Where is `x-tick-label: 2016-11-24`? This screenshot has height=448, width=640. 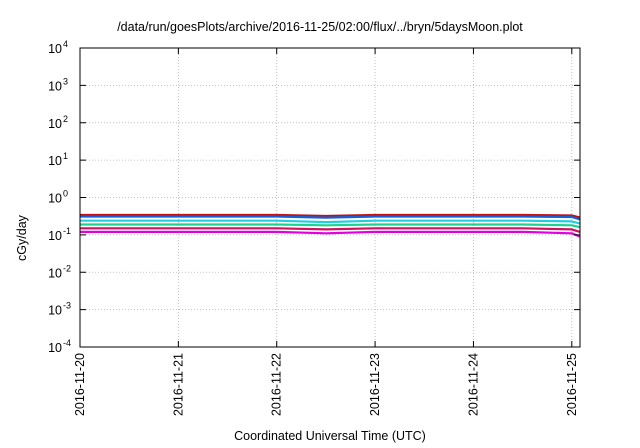
x-tick-label: 2016-11-24 is located at coordinates (473, 384).